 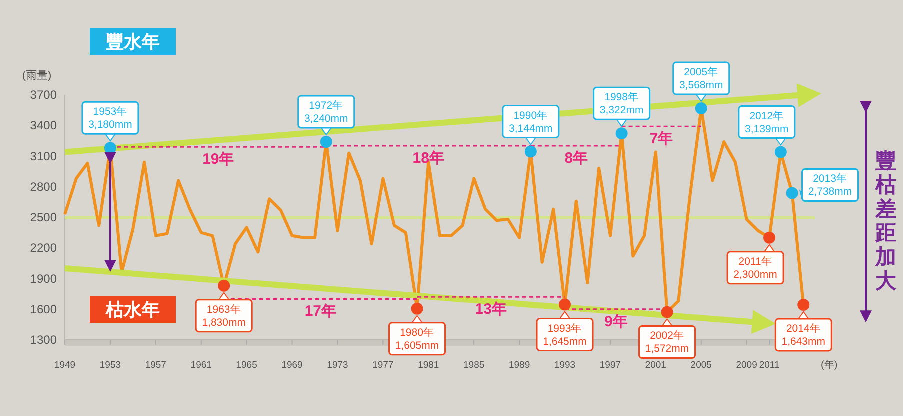 What do you see at coordinates (622, 104) in the screenshot?
I see `annotation: 1998年 3,322mm` at bounding box center [622, 104].